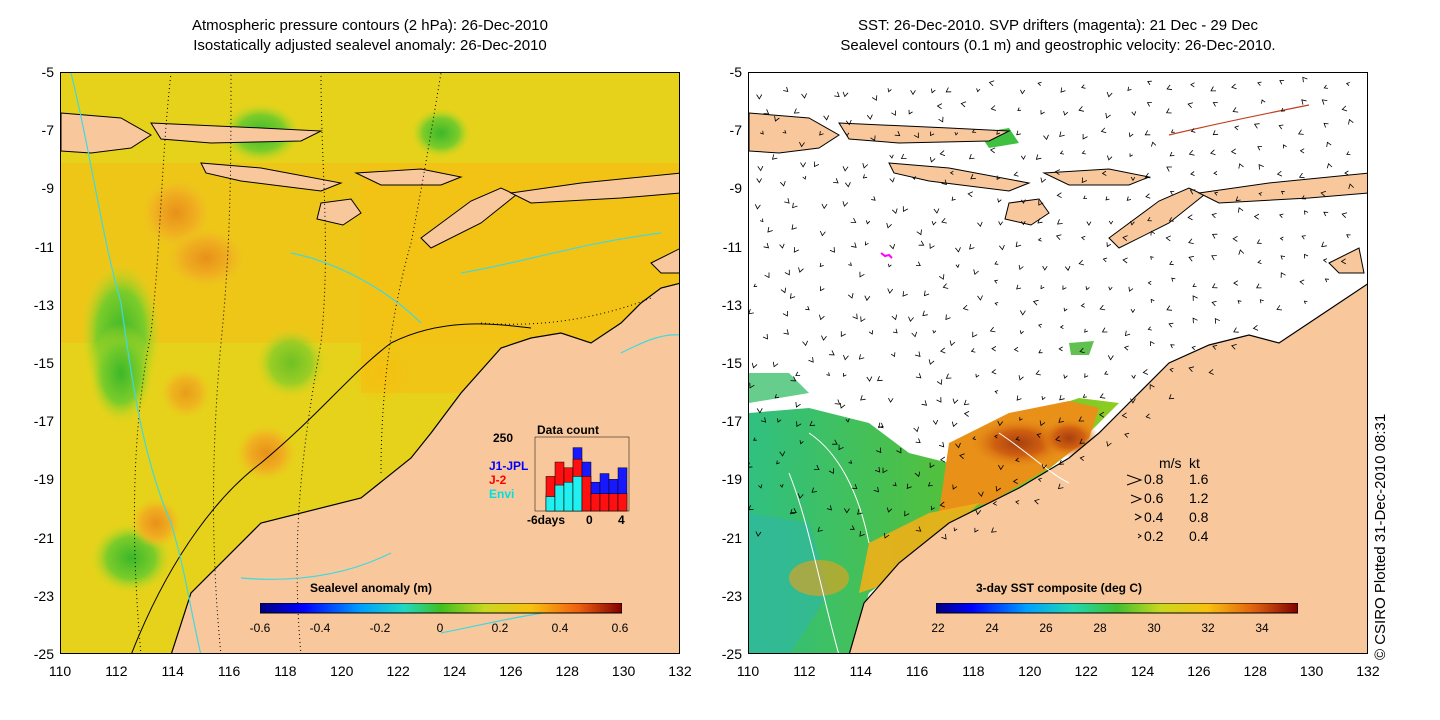 This screenshot has height=720, width=1440. What do you see at coordinates (735, 72) in the screenshot?
I see `right-lat-tick: -5` at bounding box center [735, 72].